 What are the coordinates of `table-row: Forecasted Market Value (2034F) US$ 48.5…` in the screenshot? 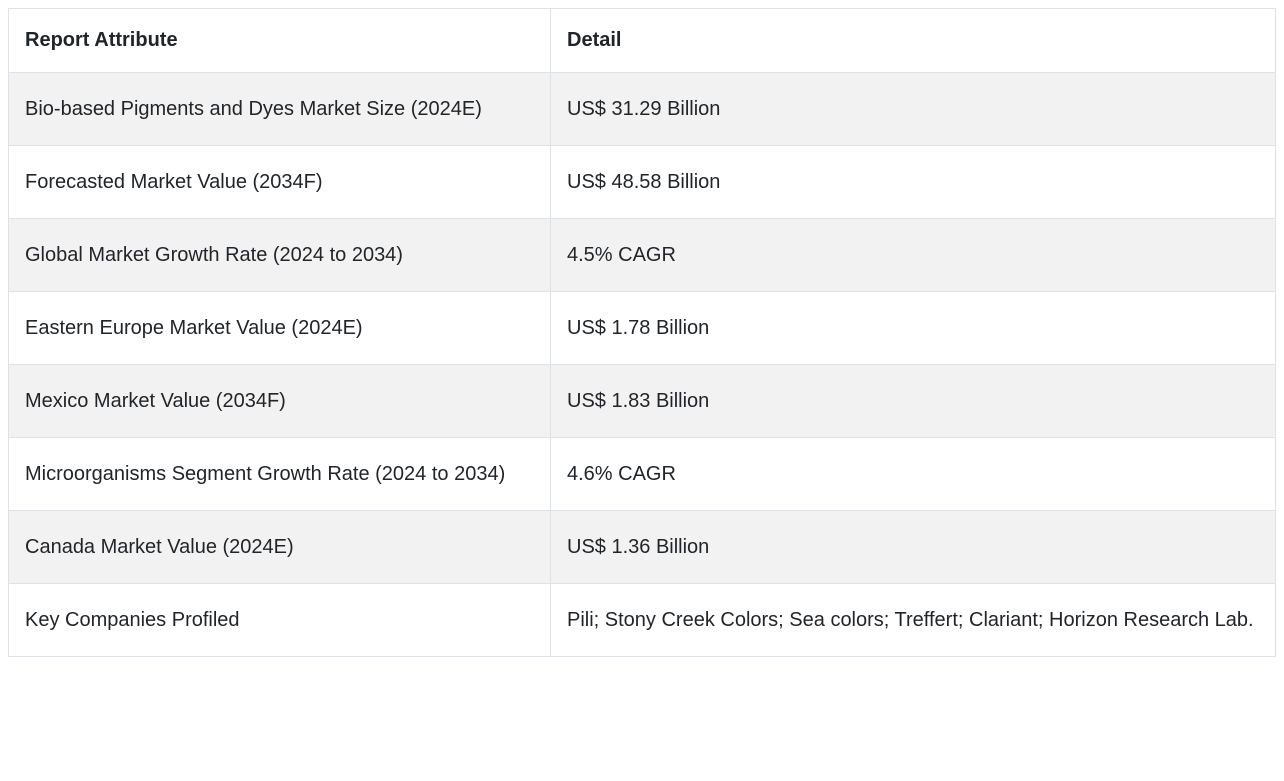 It's located at (642, 182).